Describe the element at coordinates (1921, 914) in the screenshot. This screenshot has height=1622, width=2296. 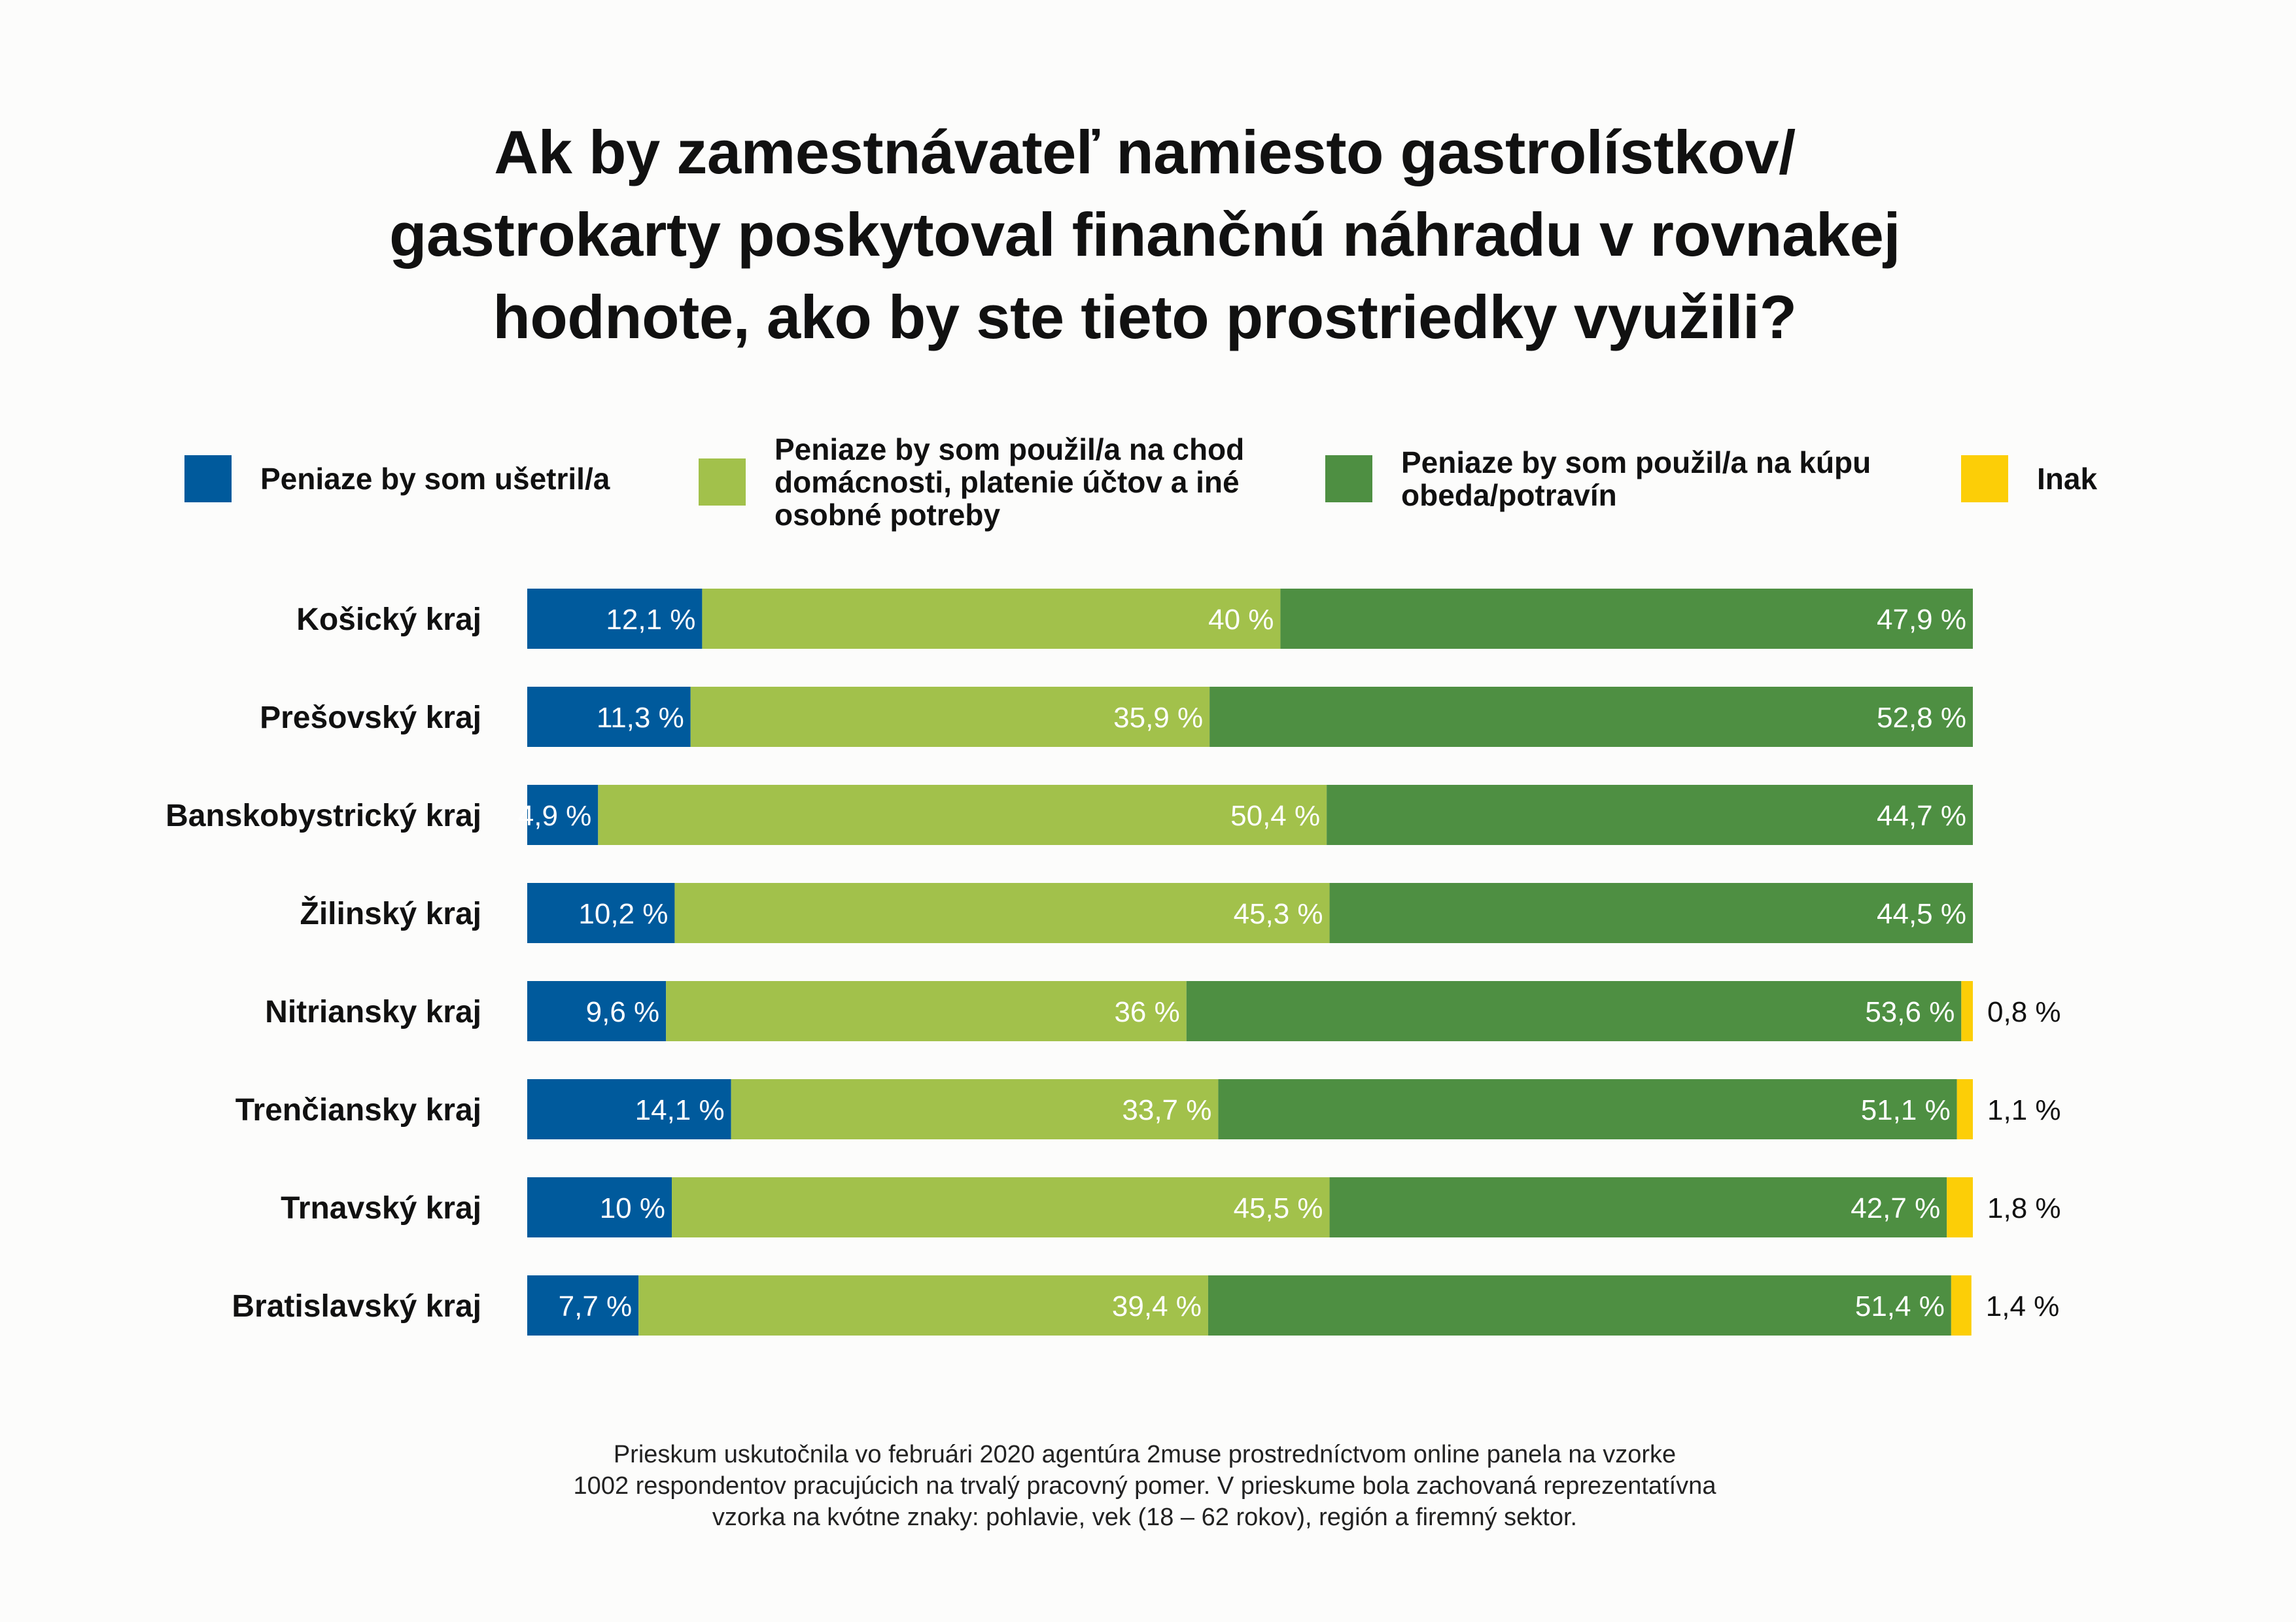
I see `data-label-food: 44,5 %` at that location.